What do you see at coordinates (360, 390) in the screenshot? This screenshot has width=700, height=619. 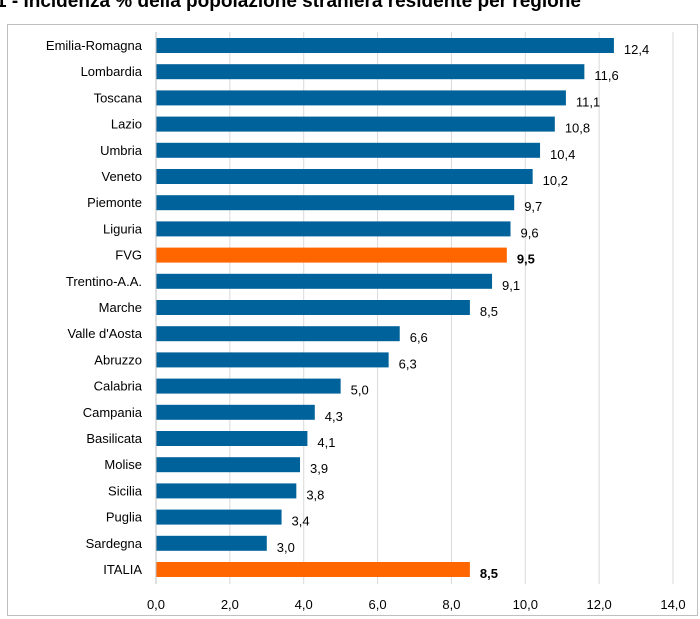 I see `value-label: 5,0` at bounding box center [360, 390].